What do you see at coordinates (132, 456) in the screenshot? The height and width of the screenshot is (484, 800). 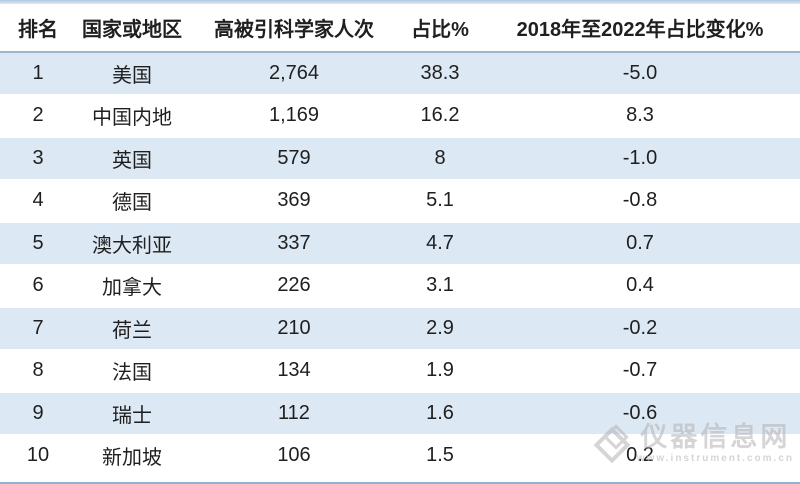 I see `cell-country: 新加坡` at bounding box center [132, 456].